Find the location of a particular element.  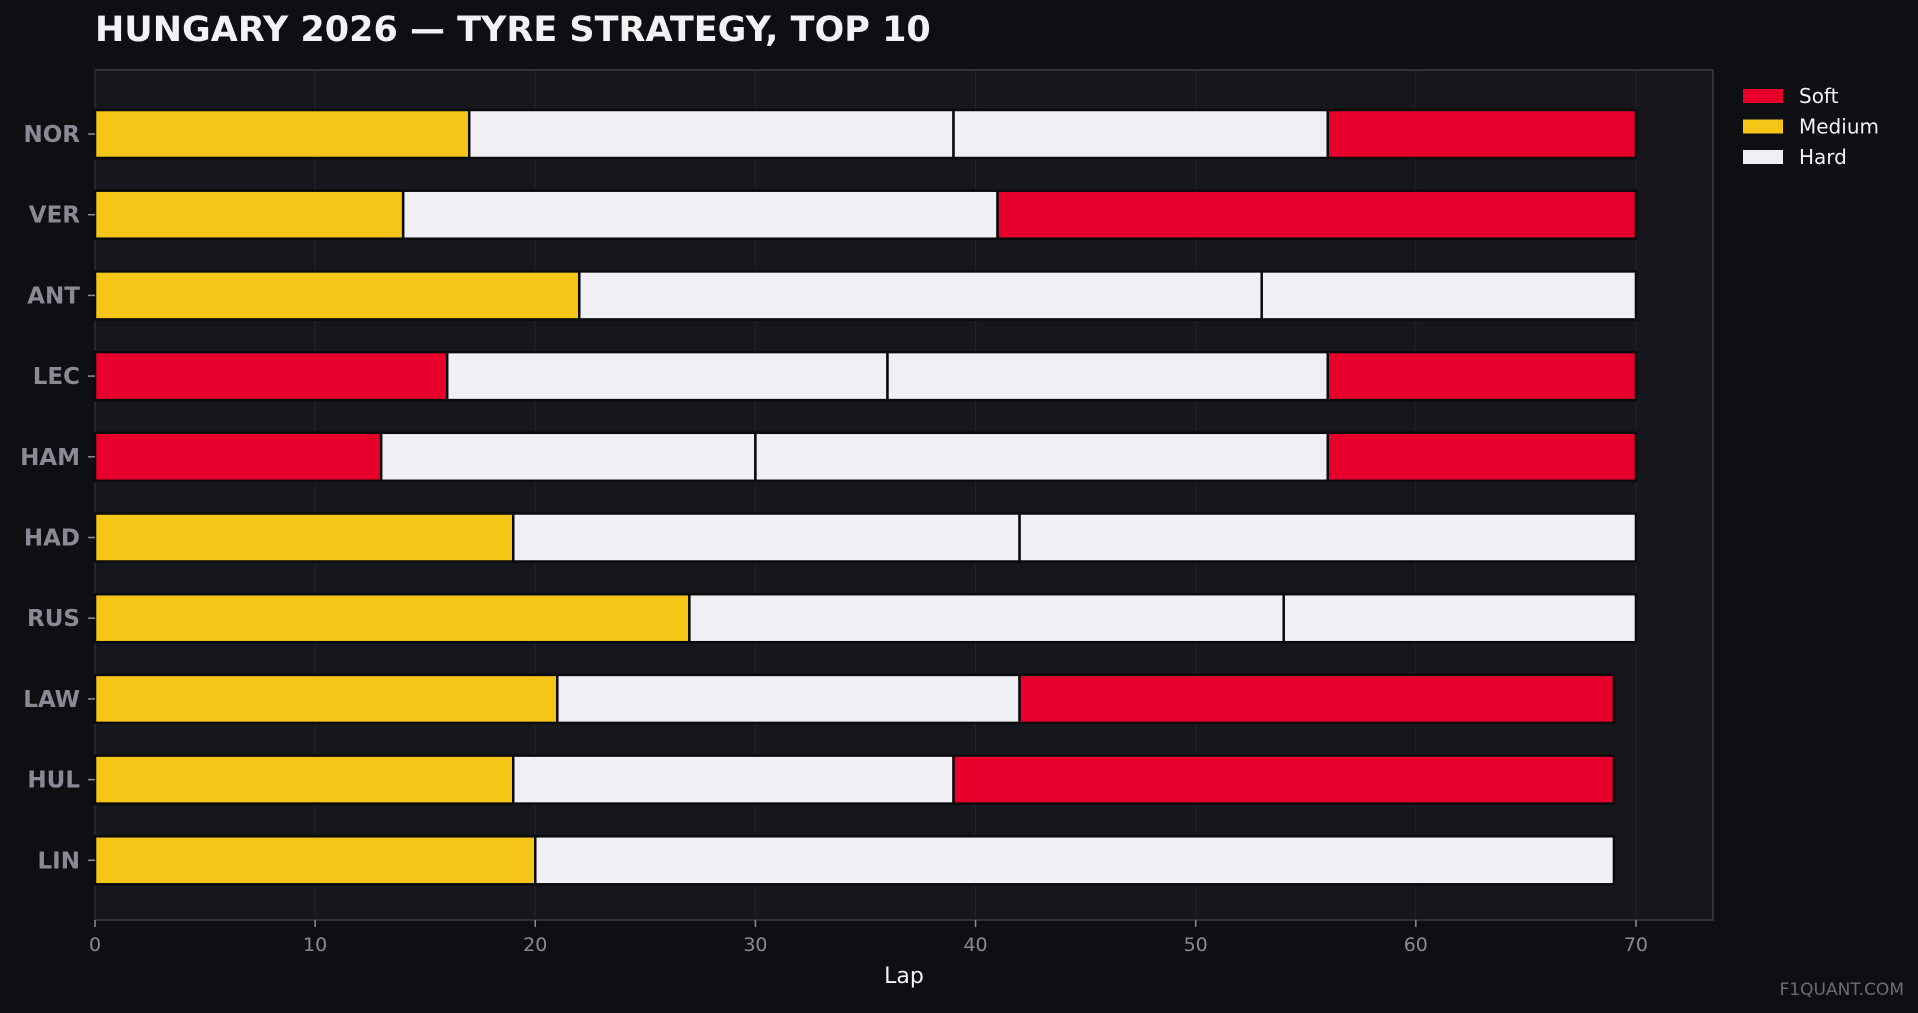

driver-row-rus is located at coordinates (865, 618).